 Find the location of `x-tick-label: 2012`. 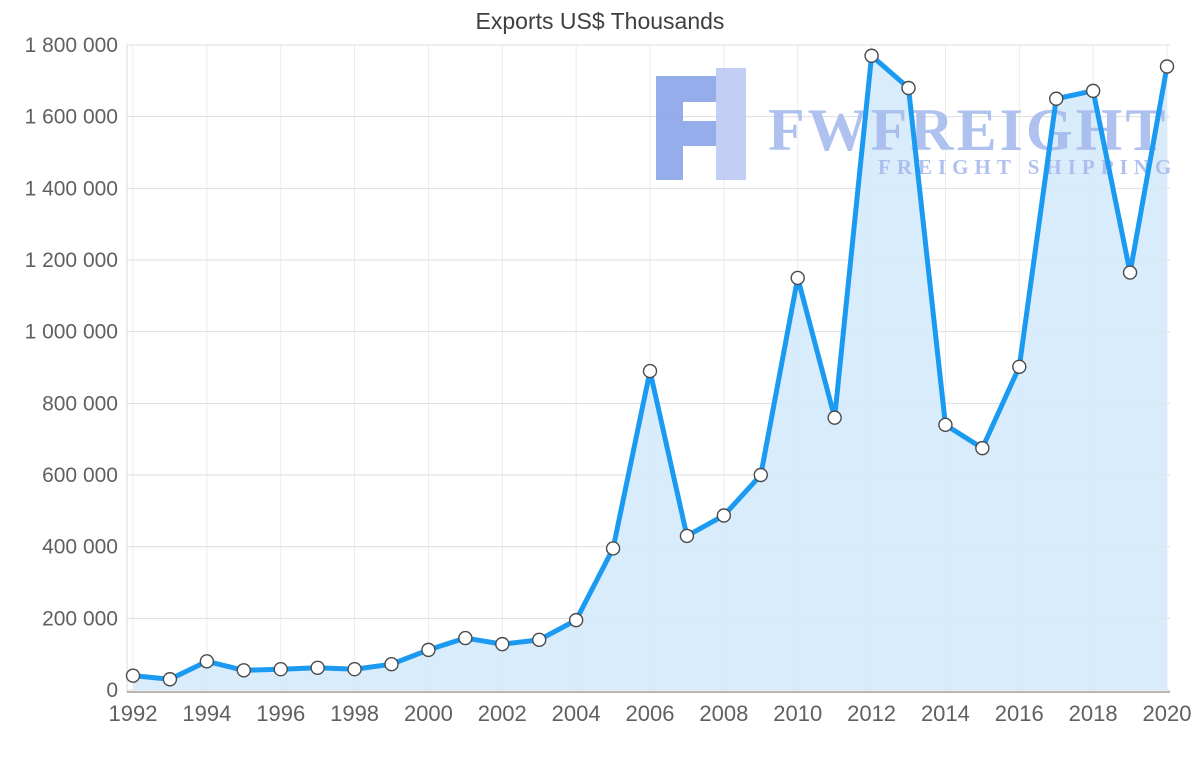

x-tick-label: 2012 is located at coordinates (871, 713).